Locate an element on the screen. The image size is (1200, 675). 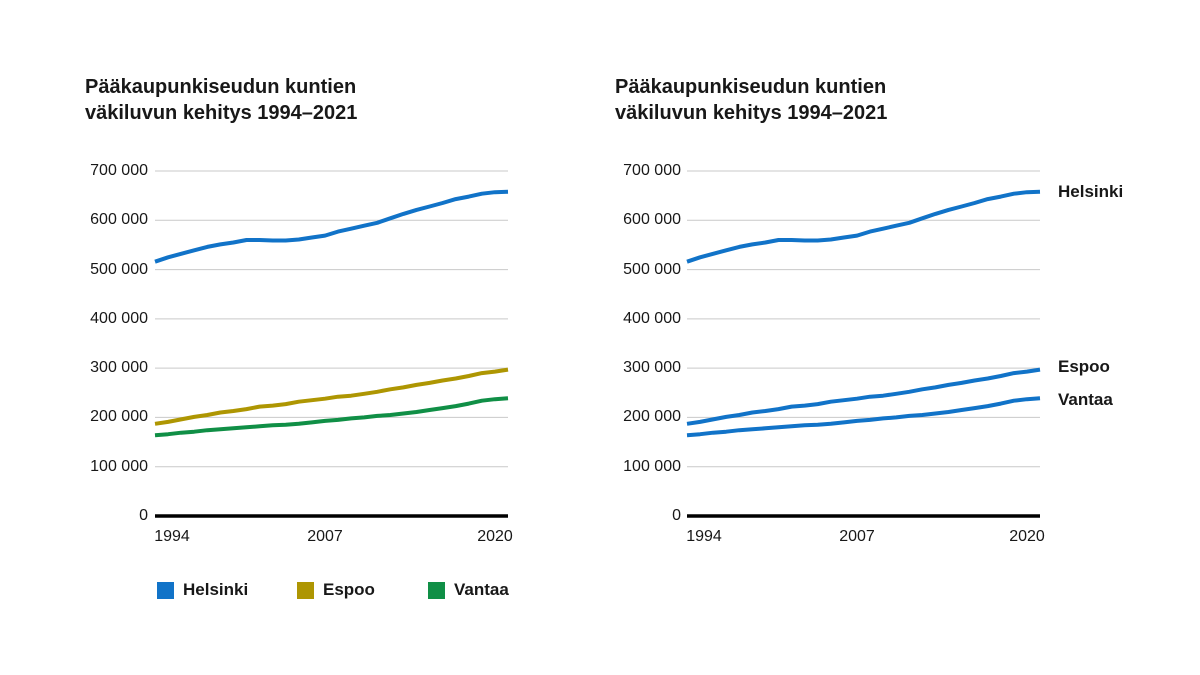
series-direct-label-helsinki: Helsinki is located at coordinates (1091, 191).